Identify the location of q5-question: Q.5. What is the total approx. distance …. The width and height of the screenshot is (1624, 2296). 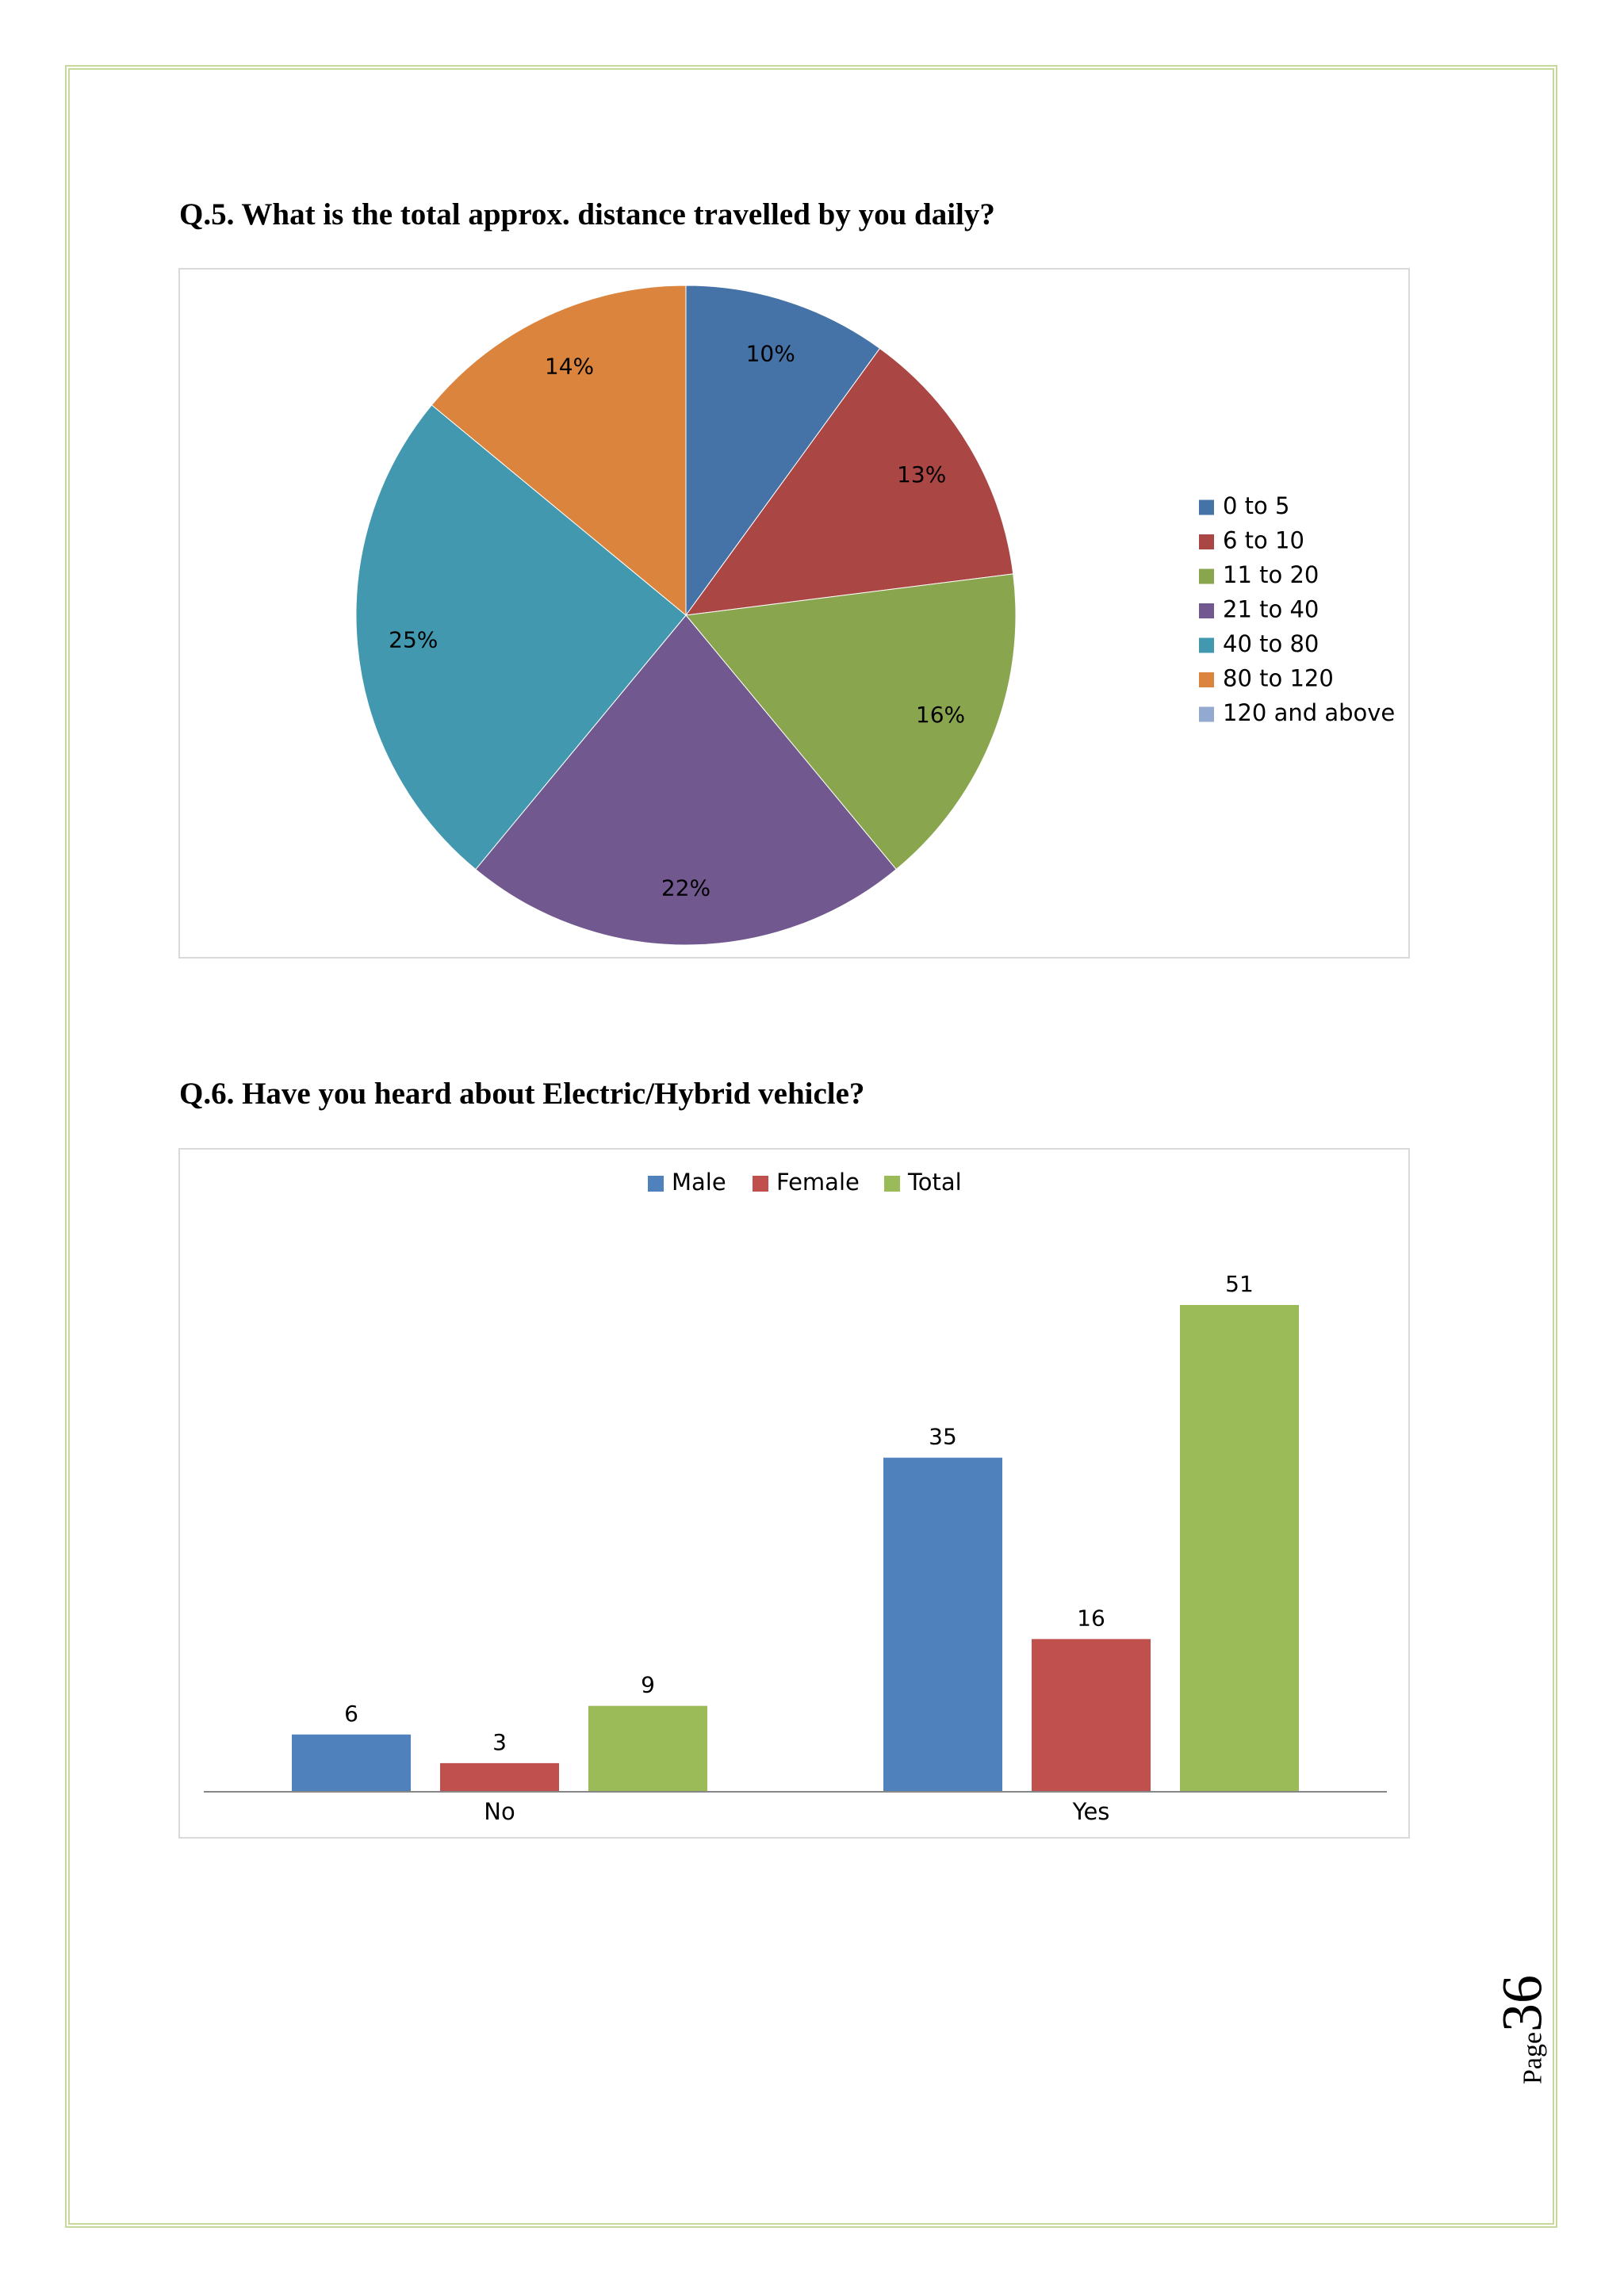
(587, 215).